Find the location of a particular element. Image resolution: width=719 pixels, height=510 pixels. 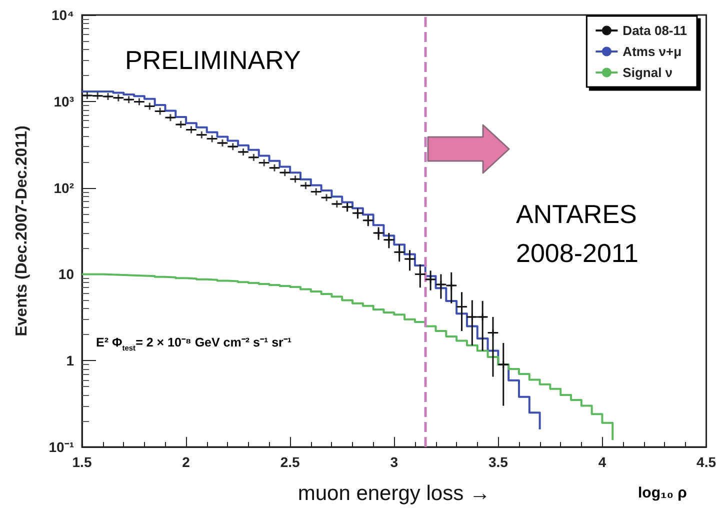

x-tick-label: 3.5 is located at coordinates (498, 462).